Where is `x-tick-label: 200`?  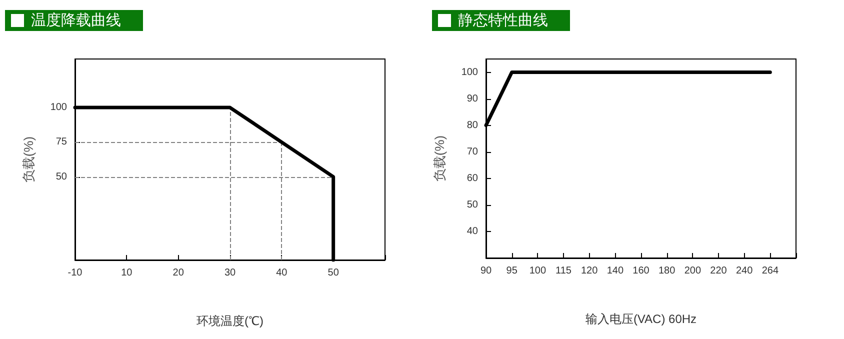 x-tick-label: 200 is located at coordinates (693, 271).